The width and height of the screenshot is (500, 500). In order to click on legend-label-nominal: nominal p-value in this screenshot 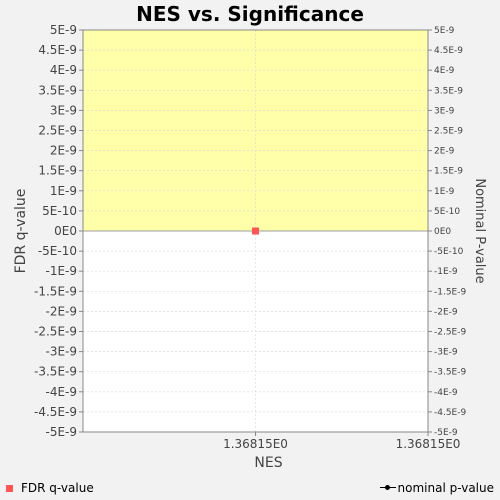, I will do `click(445, 488)`.